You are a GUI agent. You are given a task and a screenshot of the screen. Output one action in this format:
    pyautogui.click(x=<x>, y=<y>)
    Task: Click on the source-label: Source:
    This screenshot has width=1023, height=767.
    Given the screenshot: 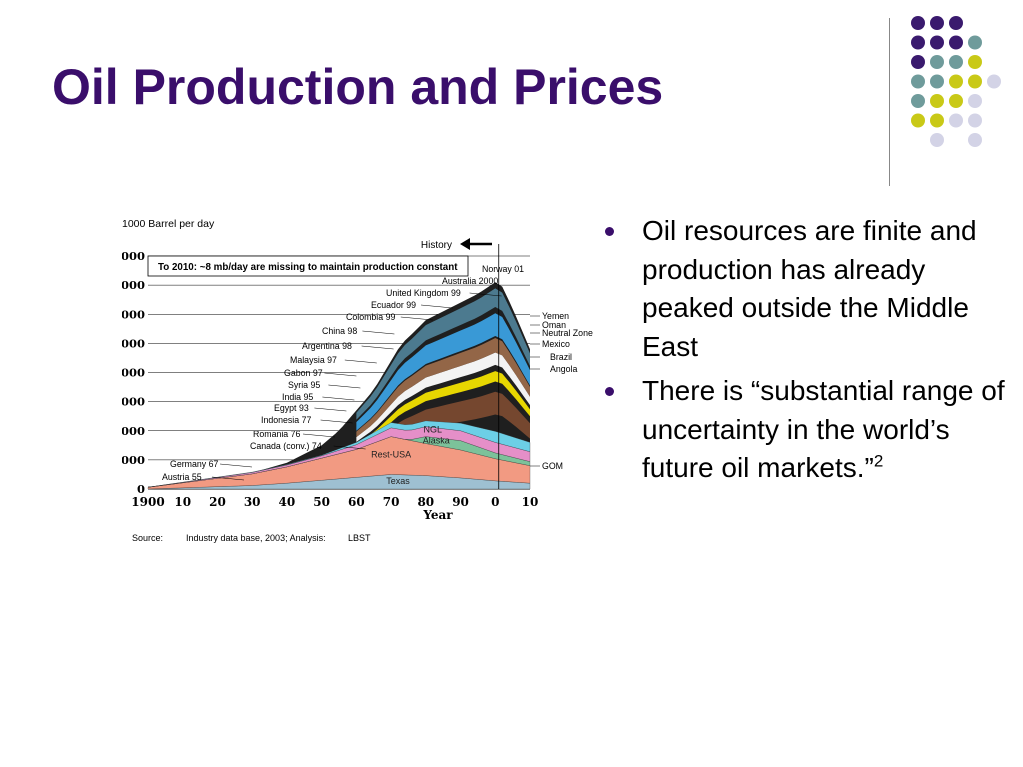 What is the action you would take?
    pyautogui.click(x=147, y=538)
    